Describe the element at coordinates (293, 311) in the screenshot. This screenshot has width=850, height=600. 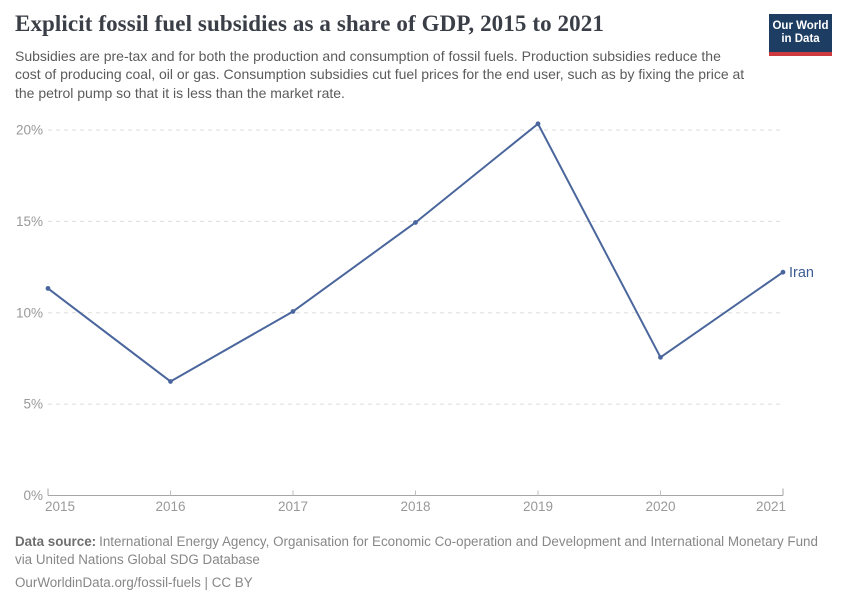
I see `data-point-iran-2017` at that location.